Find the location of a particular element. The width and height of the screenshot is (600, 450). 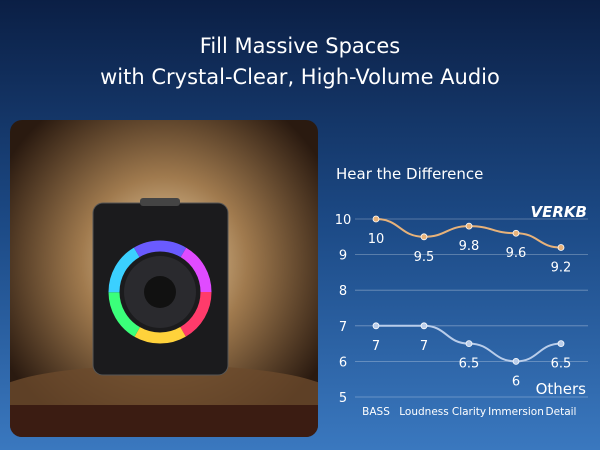

woofer-cap is located at coordinates (160, 292).